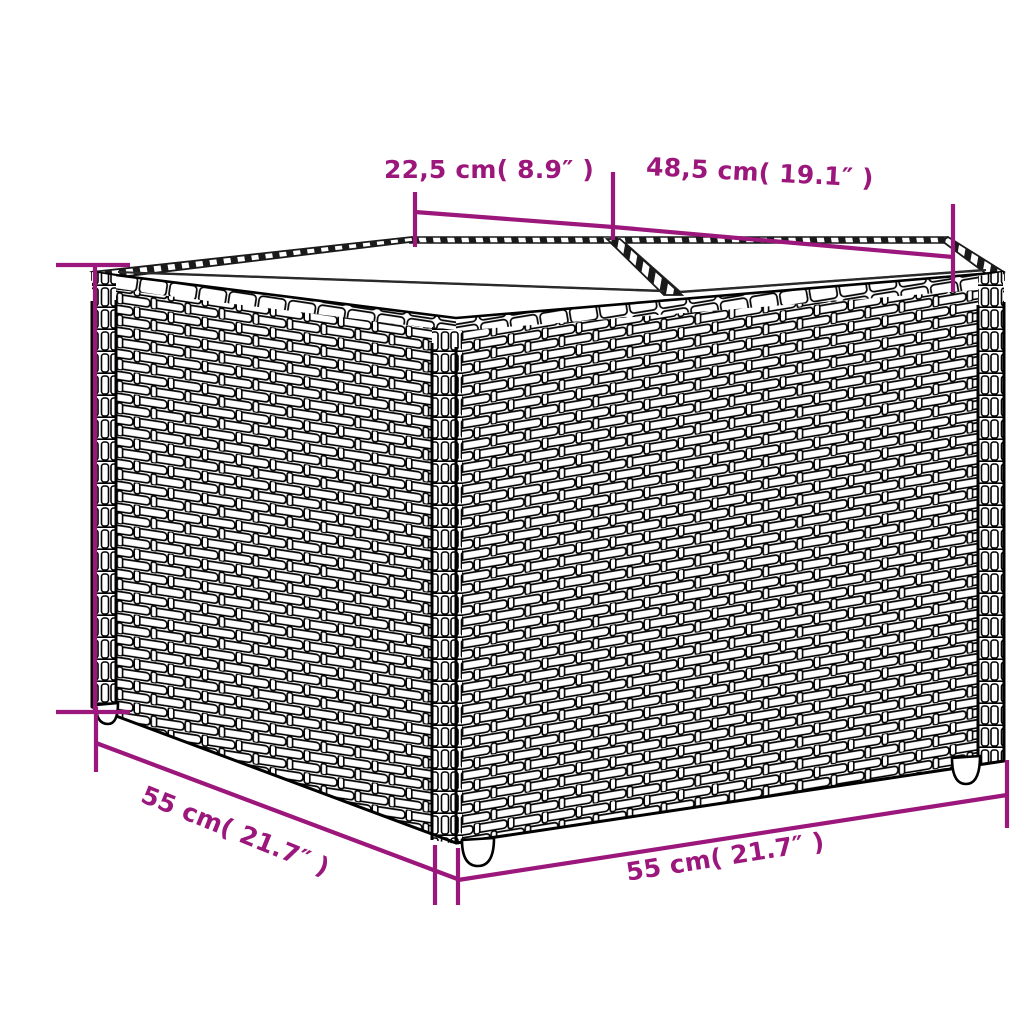 This screenshot has width=1024, height=1024. Describe the element at coordinates (783, 232) in the screenshot. I see `dimension-top-right-line` at that location.